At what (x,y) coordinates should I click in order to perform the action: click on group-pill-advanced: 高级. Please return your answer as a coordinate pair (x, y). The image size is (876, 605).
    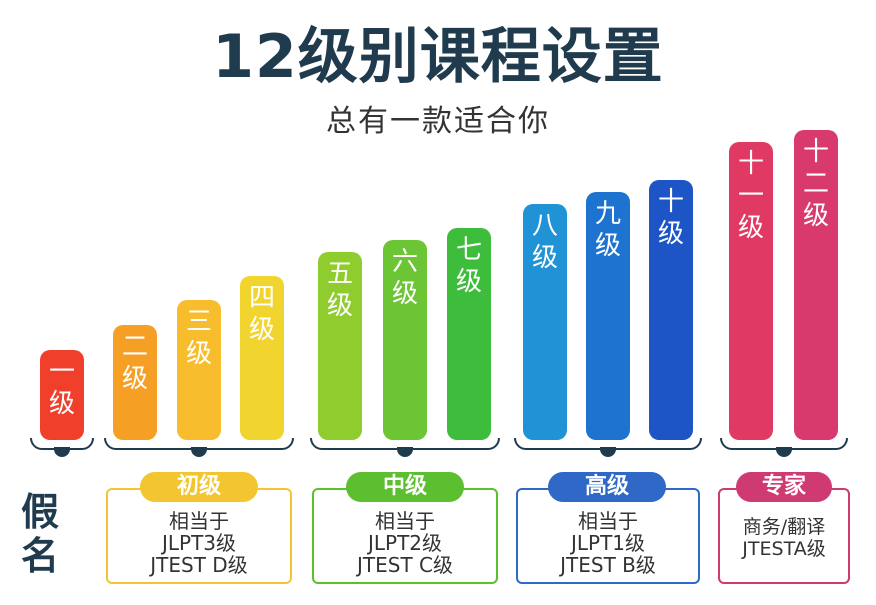
    Looking at the image, I should click on (607, 487).